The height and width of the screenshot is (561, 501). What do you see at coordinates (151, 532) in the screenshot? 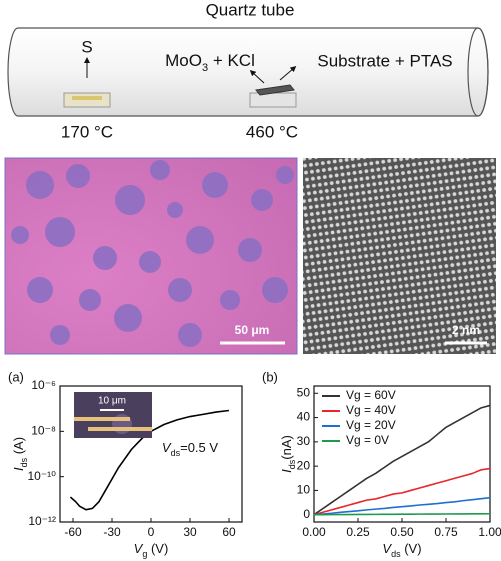
I see `x-tick-label: 0` at bounding box center [151, 532].